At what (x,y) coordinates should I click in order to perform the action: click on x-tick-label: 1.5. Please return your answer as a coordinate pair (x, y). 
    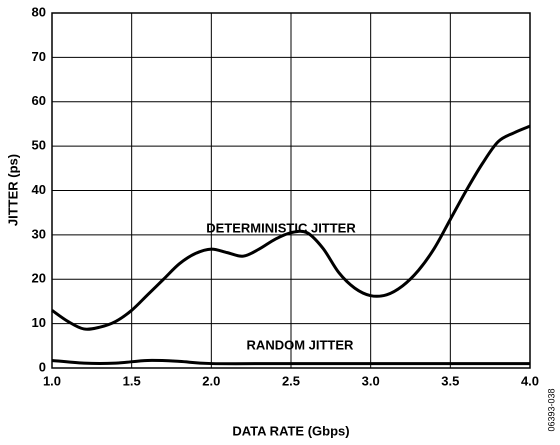
    Looking at the image, I should click on (132, 380).